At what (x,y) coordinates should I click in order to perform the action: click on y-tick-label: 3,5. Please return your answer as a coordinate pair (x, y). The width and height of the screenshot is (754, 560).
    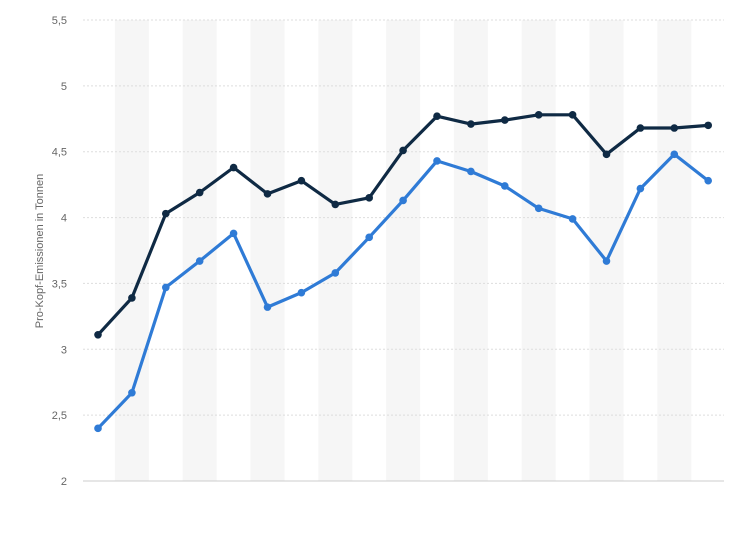
    Looking at the image, I should click on (59, 284).